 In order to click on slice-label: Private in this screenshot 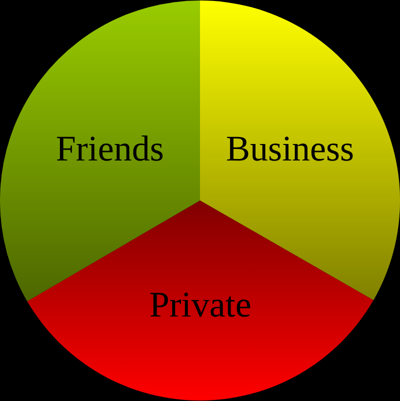, I will do `click(200, 304)`.